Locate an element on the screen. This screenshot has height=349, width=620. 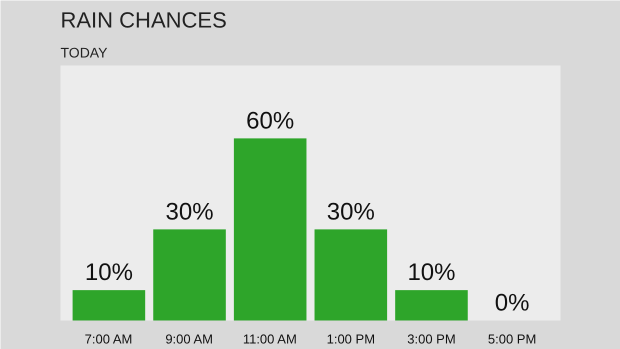
chart-subtitle: TODAY is located at coordinates (84, 52).